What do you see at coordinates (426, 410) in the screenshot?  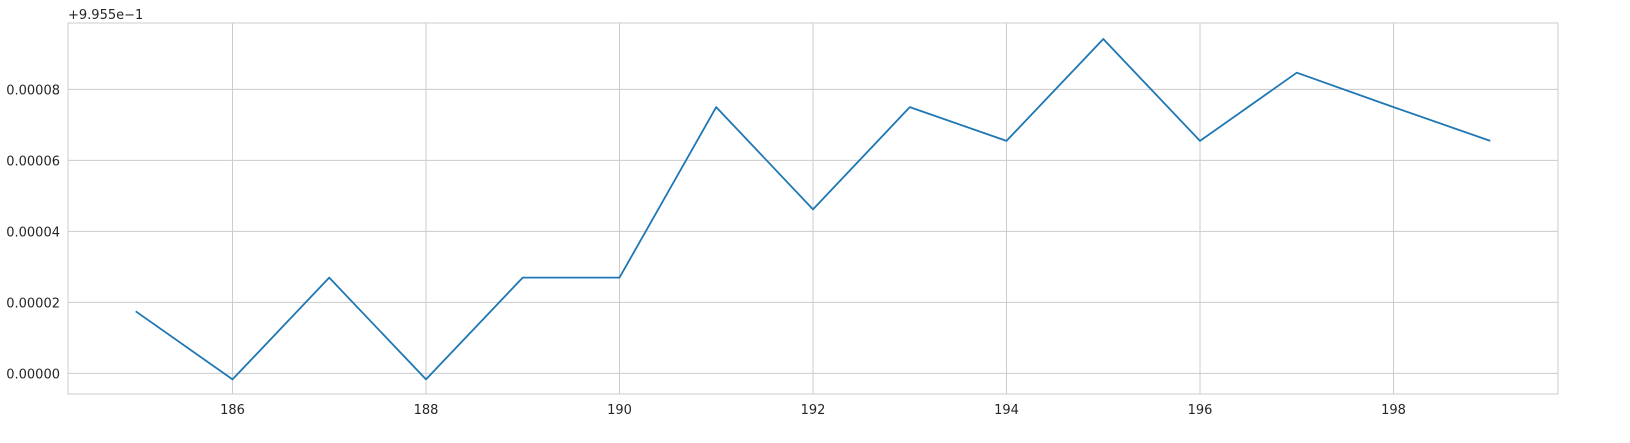 I see `x-tick-label: 188` at bounding box center [426, 410].